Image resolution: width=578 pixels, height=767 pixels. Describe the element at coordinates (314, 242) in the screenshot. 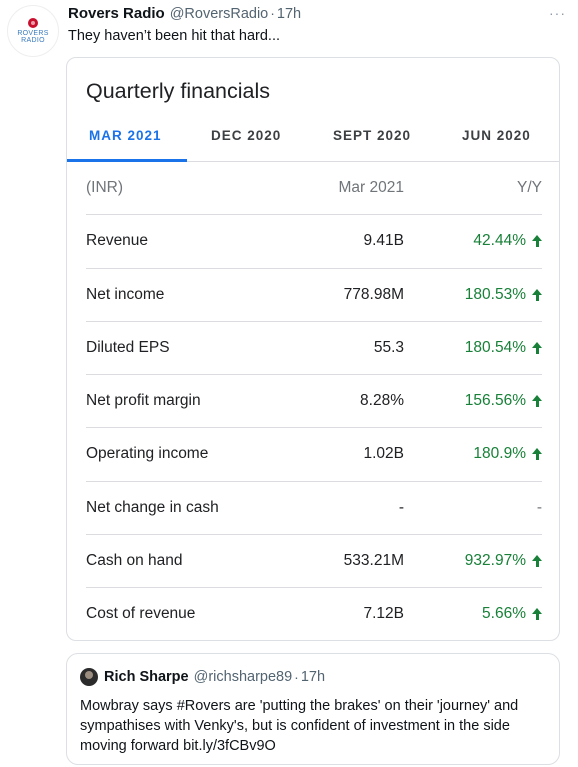

I see `table-row: Revenue 9.41B 42.44%` at that location.